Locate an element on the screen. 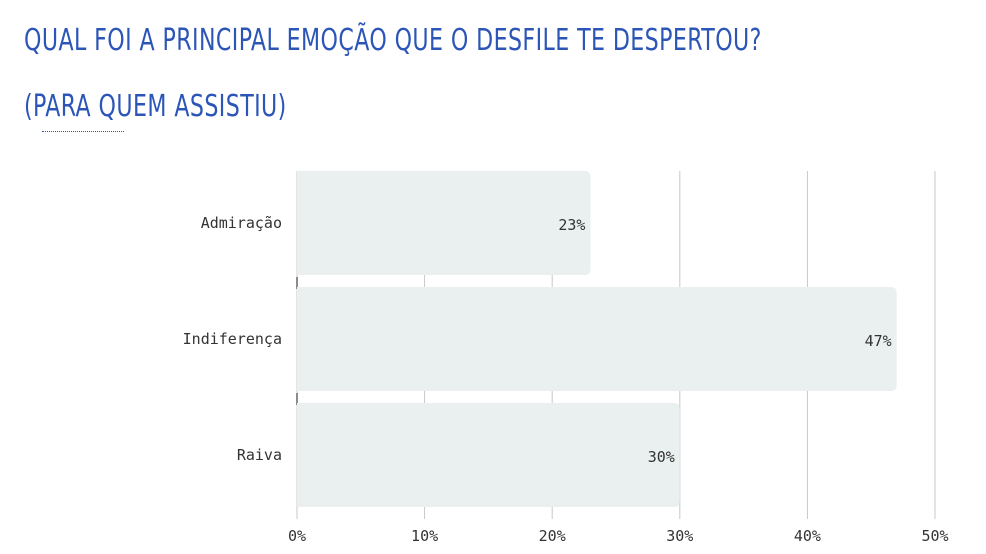  title-underline is located at coordinates (83, 131).